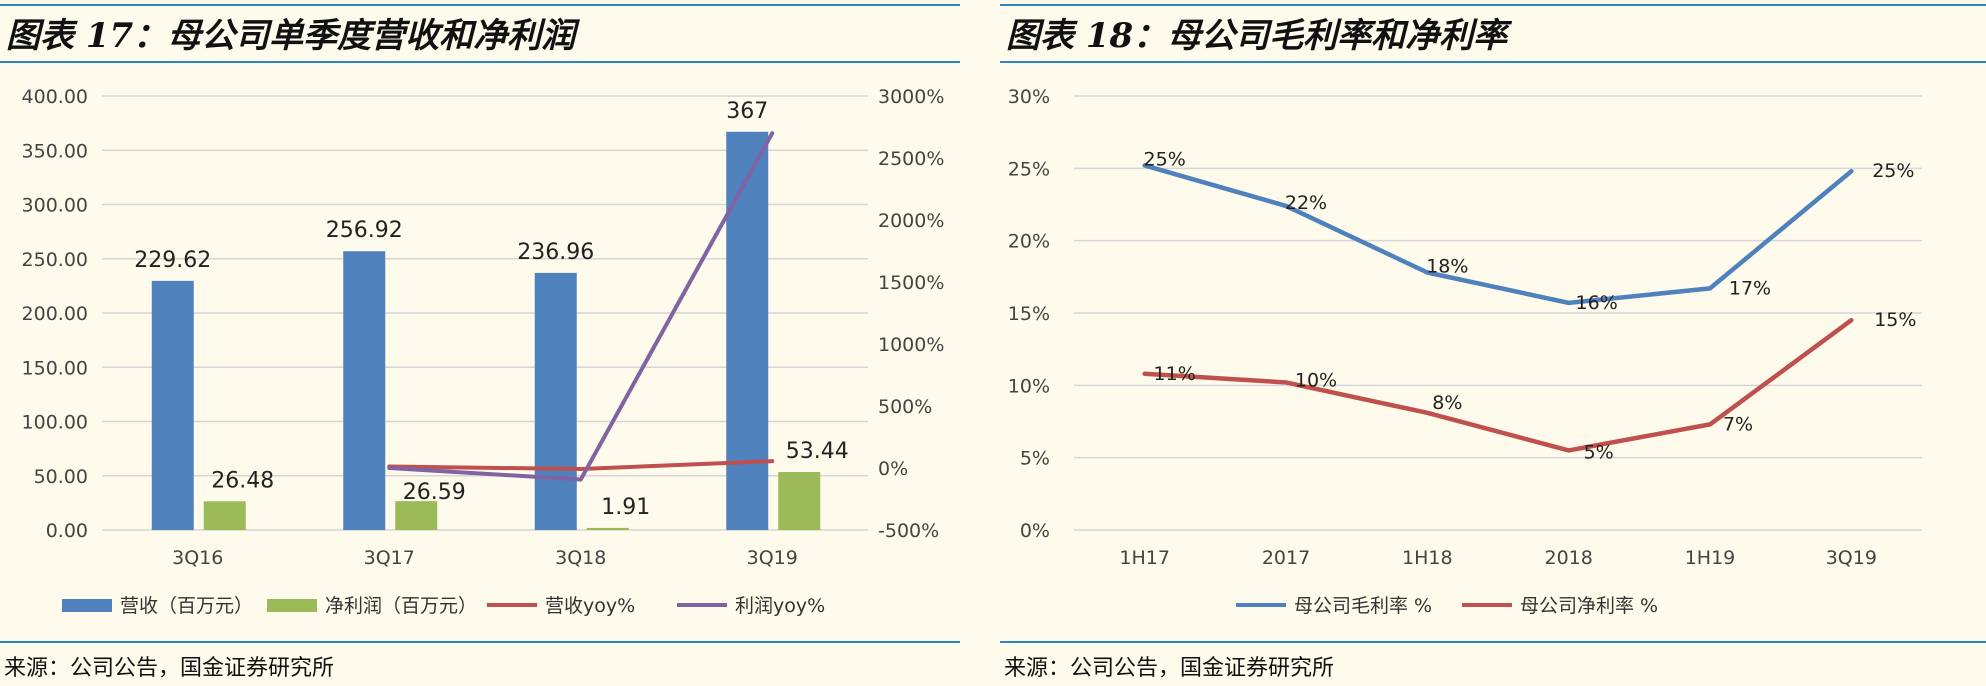 The height and width of the screenshot is (686, 1986). Describe the element at coordinates (55, 314) in the screenshot. I see `y-left-tick-label: 200.00` at that location.